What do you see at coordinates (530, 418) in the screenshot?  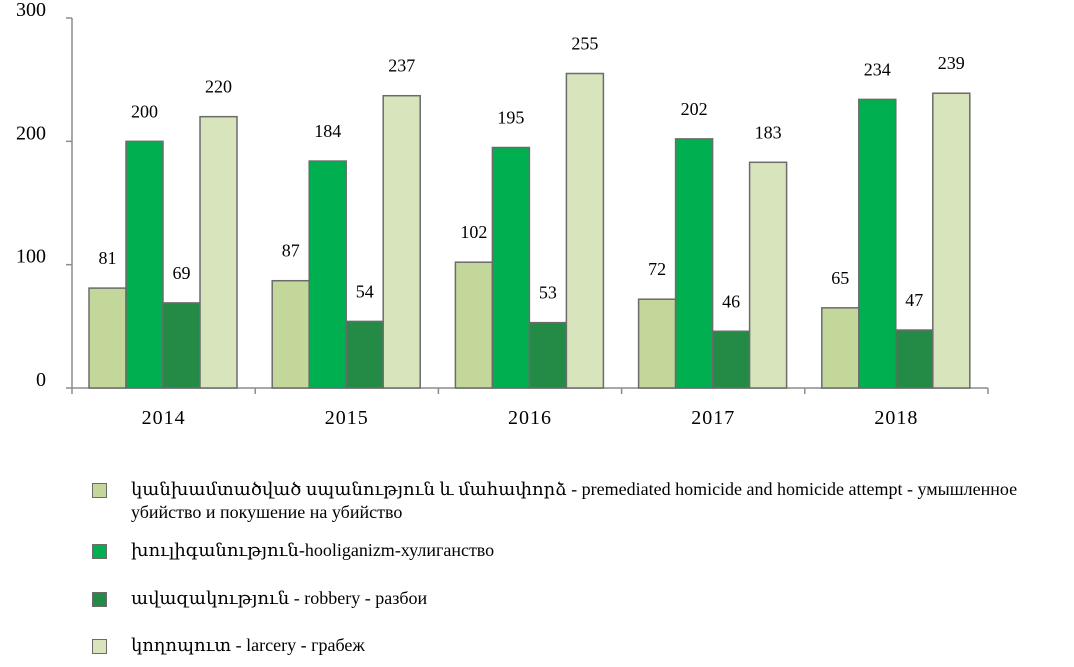 I see `x-tick-label: 2016` at bounding box center [530, 418].